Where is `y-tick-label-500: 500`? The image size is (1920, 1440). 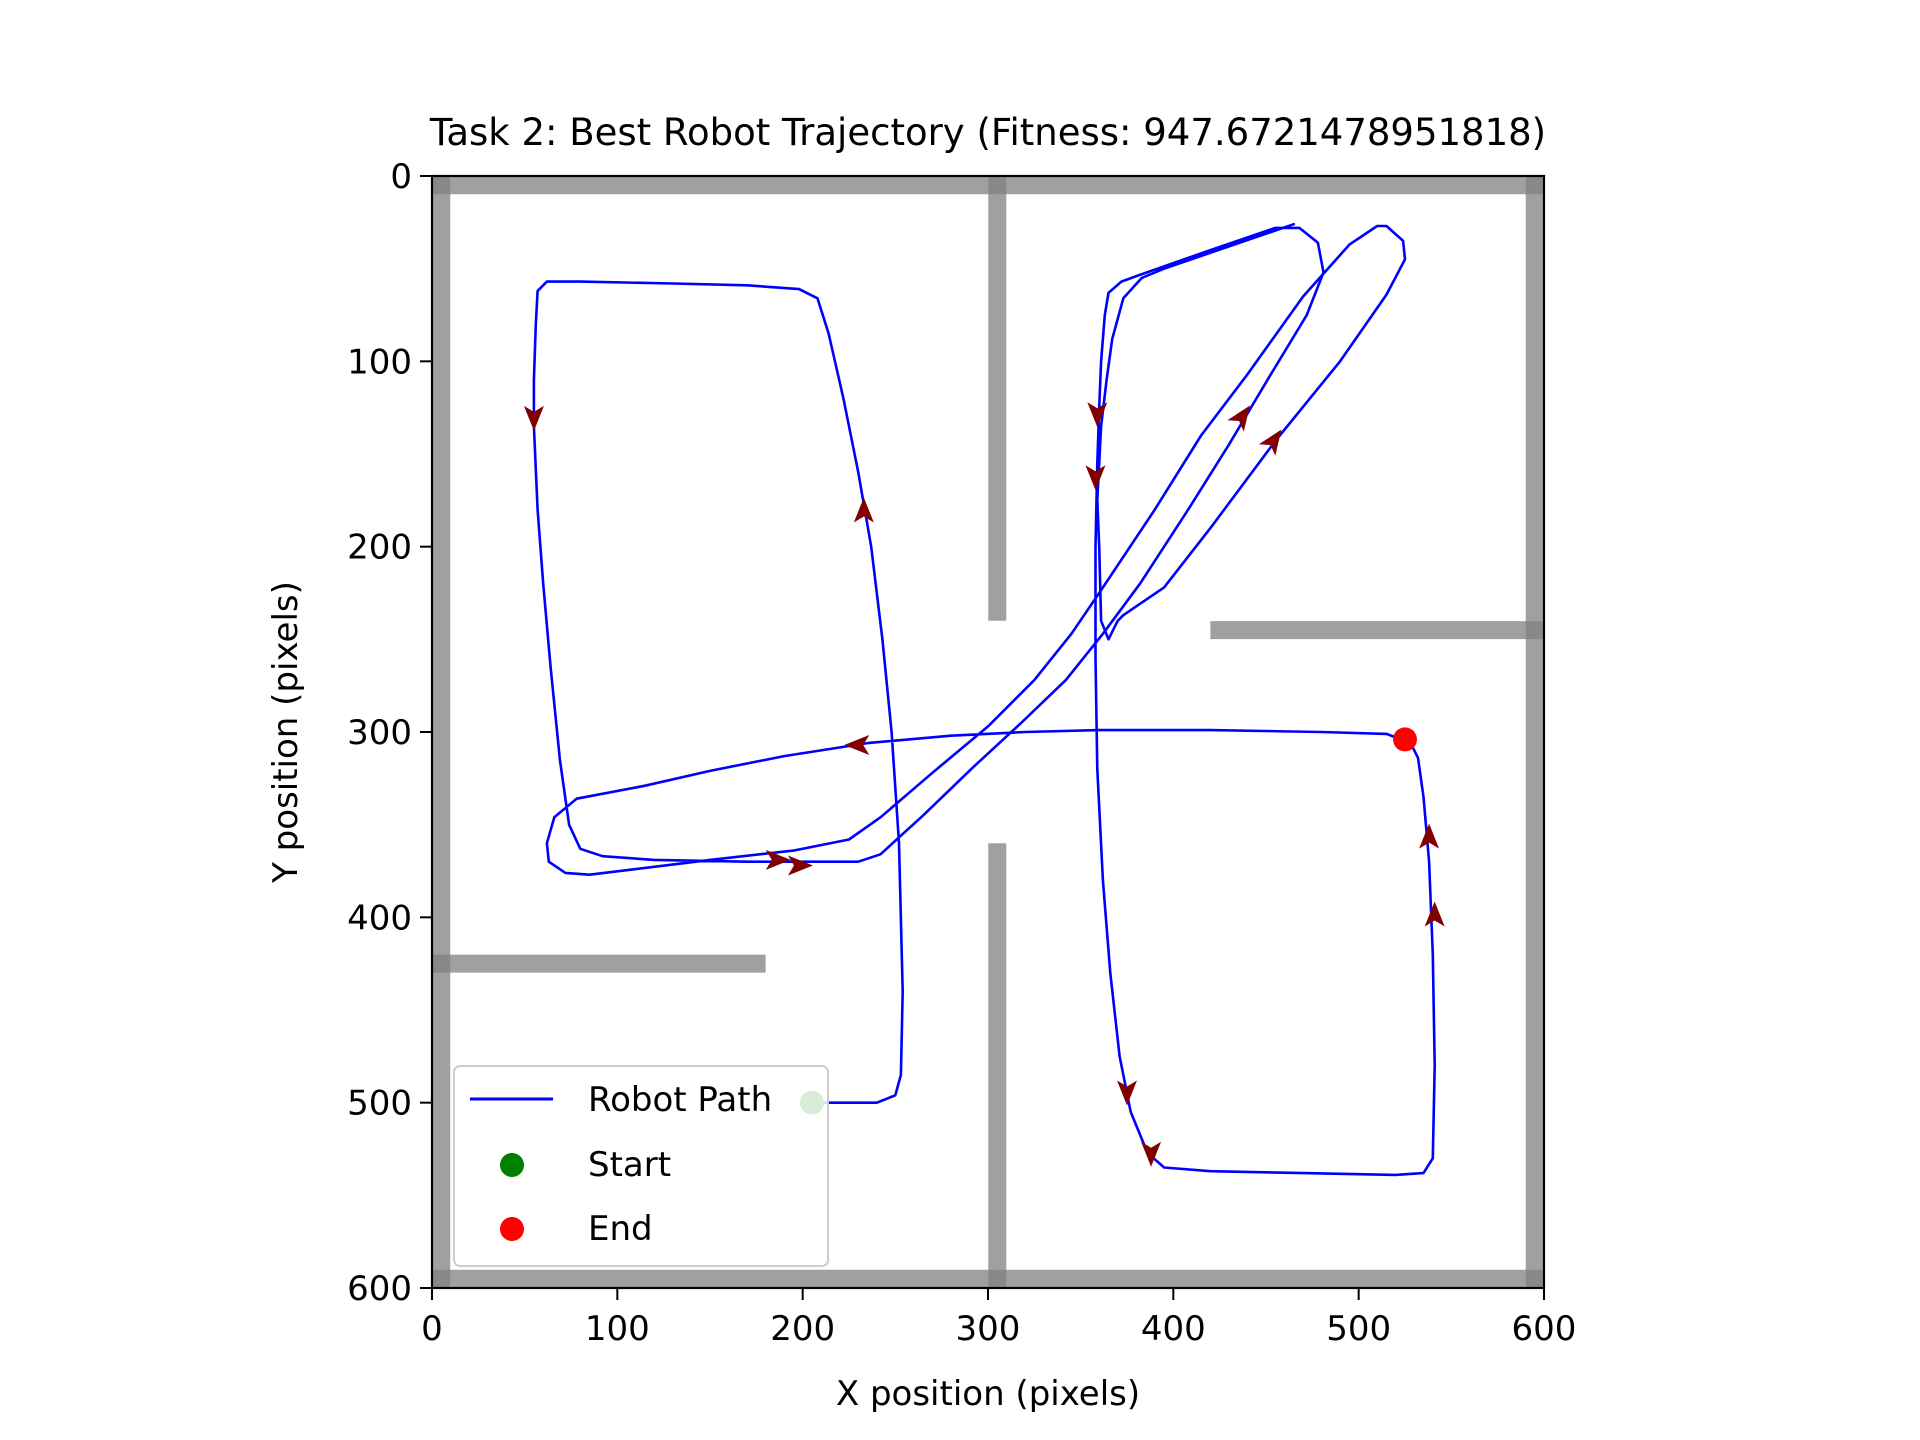 y-tick-label-500: 500 is located at coordinates (379, 1104).